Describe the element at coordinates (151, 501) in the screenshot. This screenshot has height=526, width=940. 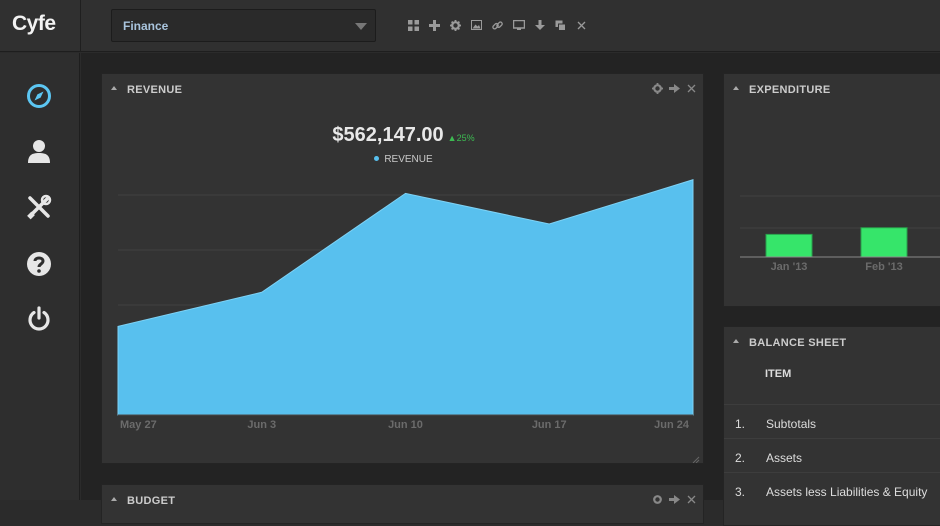
I see `widget-title: BUDGET` at that location.